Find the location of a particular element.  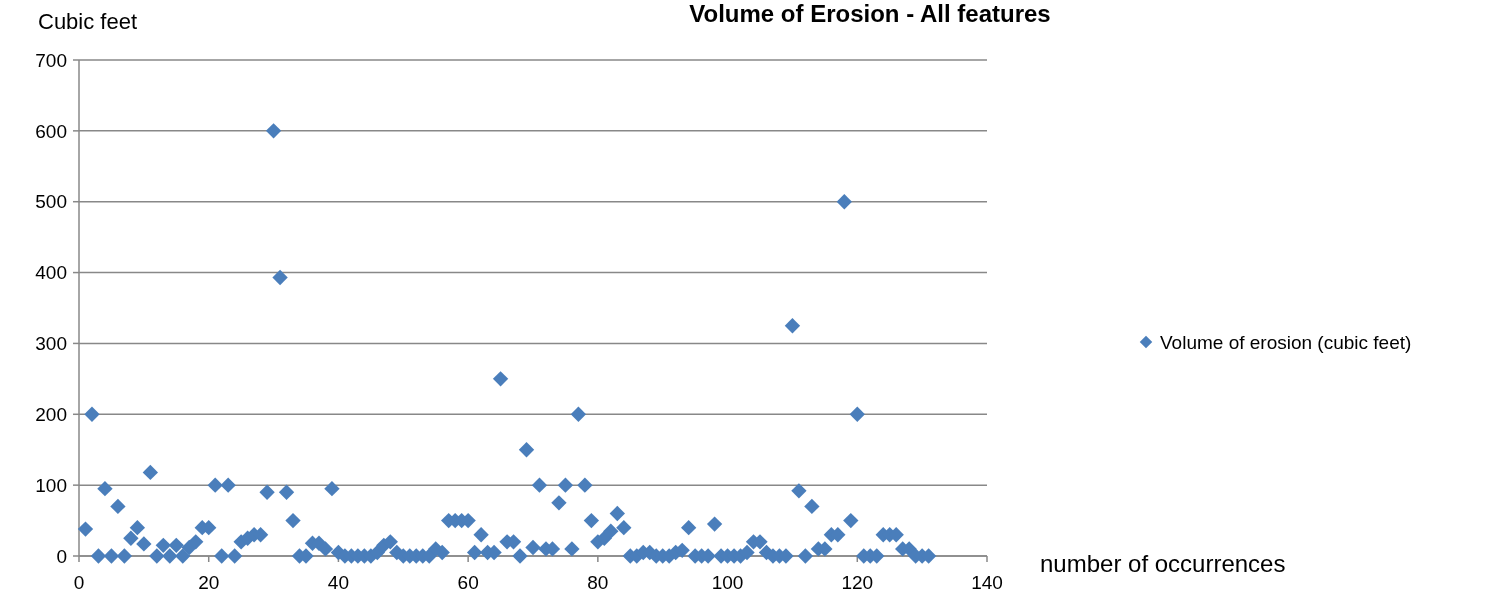

y-axis-title: Cubic feet is located at coordinates (88, 21).